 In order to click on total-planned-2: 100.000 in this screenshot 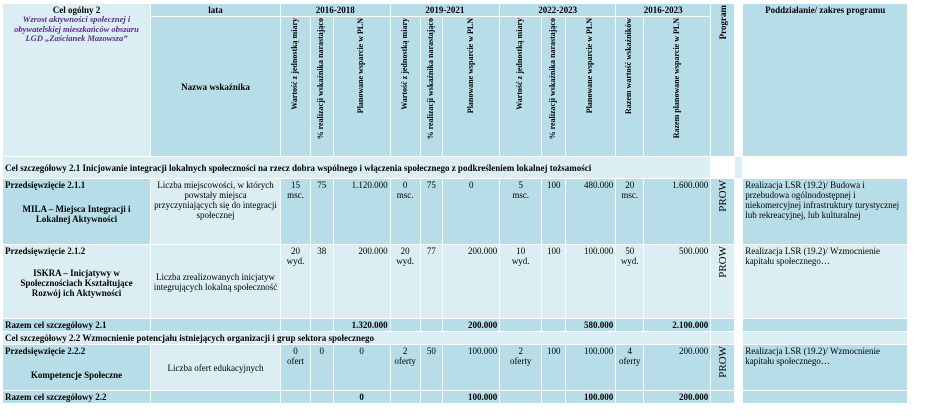, I will do `click(471, 397)`.